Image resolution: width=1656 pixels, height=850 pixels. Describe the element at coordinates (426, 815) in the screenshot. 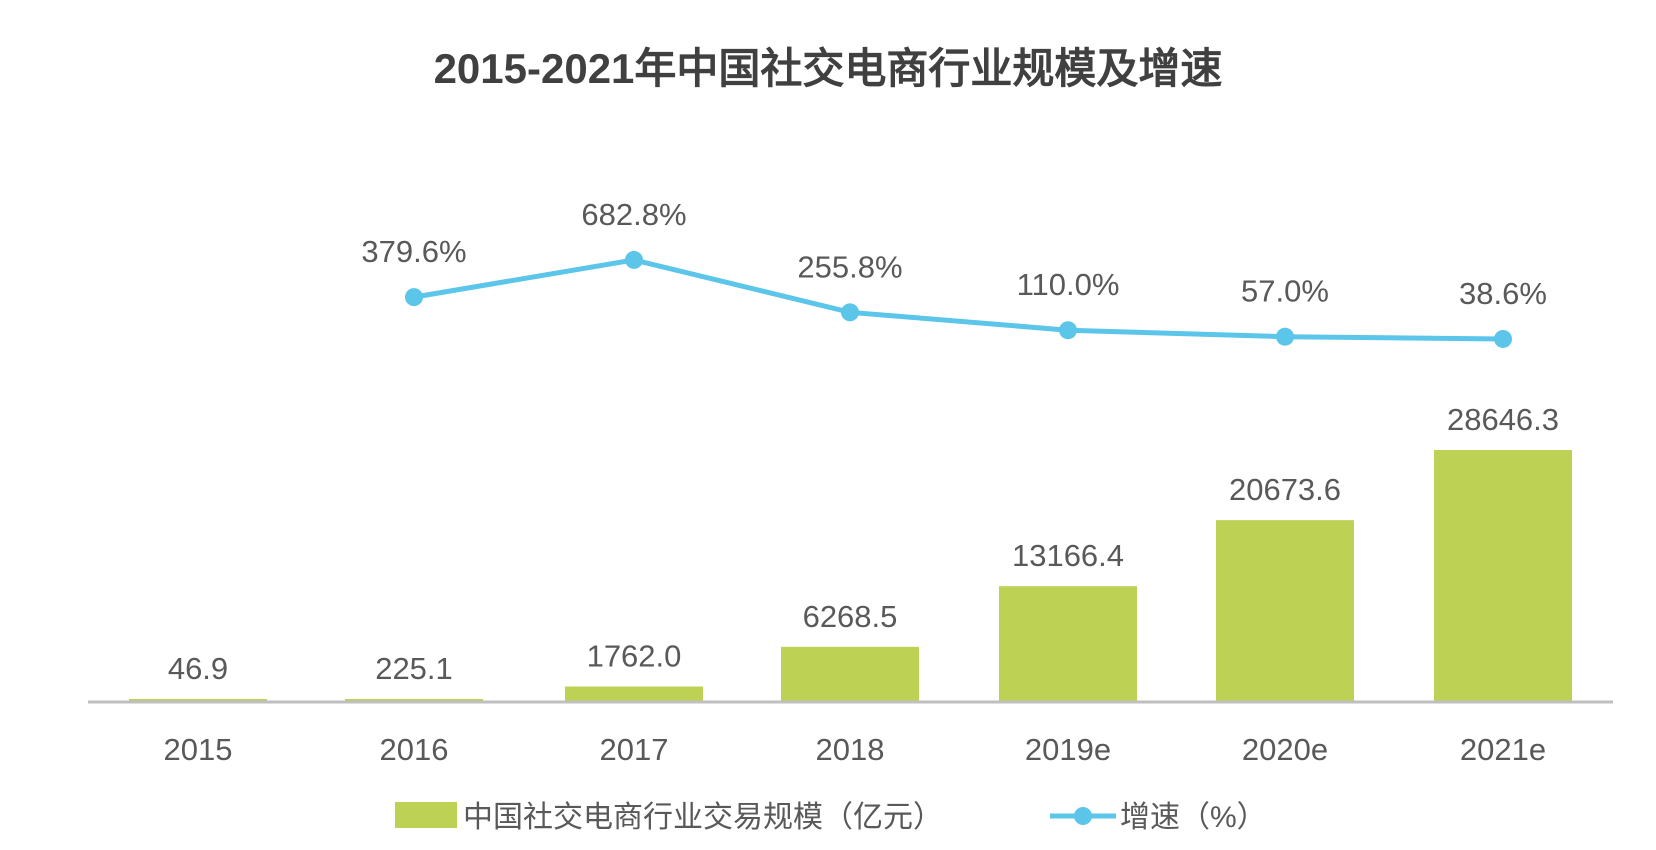

I see `legend-bar-swatch` at that location.